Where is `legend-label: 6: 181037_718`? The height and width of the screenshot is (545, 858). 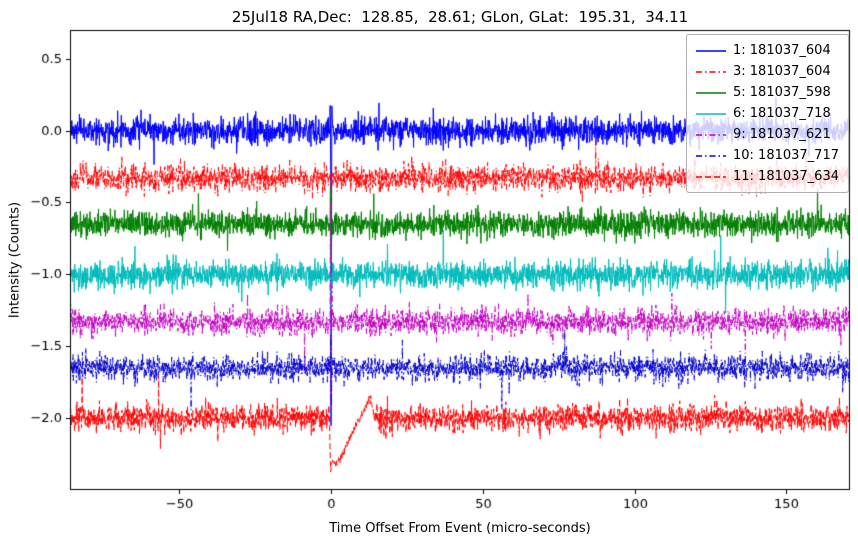
legend-label: 6: 181037_718 is located at coordinates (782, 113).